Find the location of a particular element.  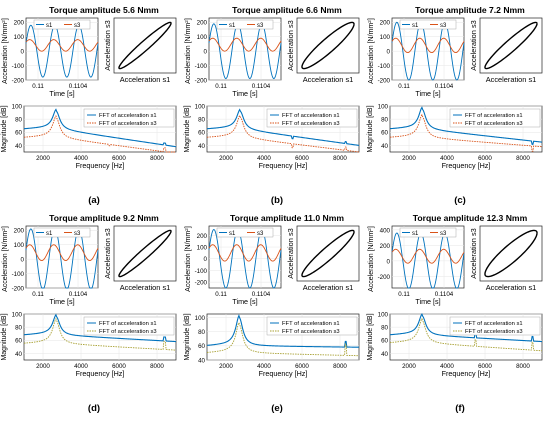

time-series-s3 is located at coordinates (245, 253).